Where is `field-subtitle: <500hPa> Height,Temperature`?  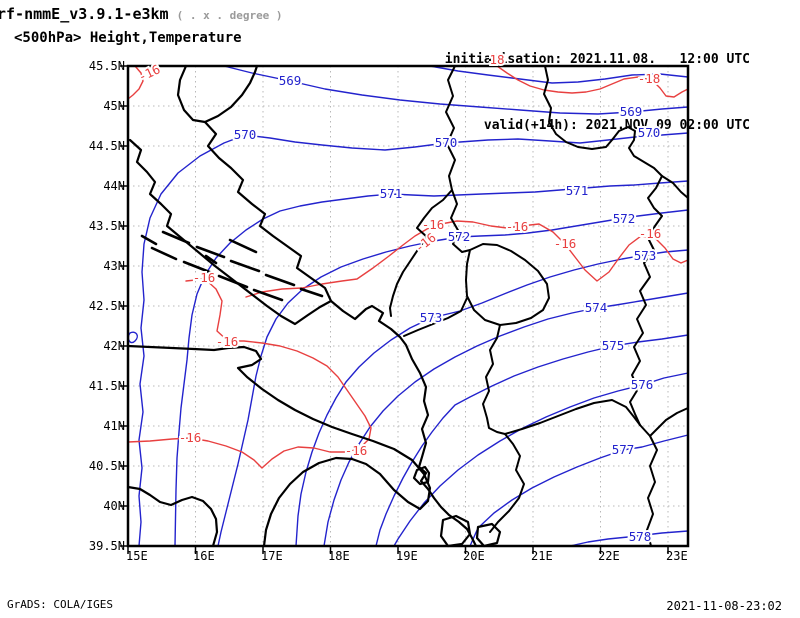 field-subtitle: <500hPa> Height,Temperature is located at coordinates (128, 38).